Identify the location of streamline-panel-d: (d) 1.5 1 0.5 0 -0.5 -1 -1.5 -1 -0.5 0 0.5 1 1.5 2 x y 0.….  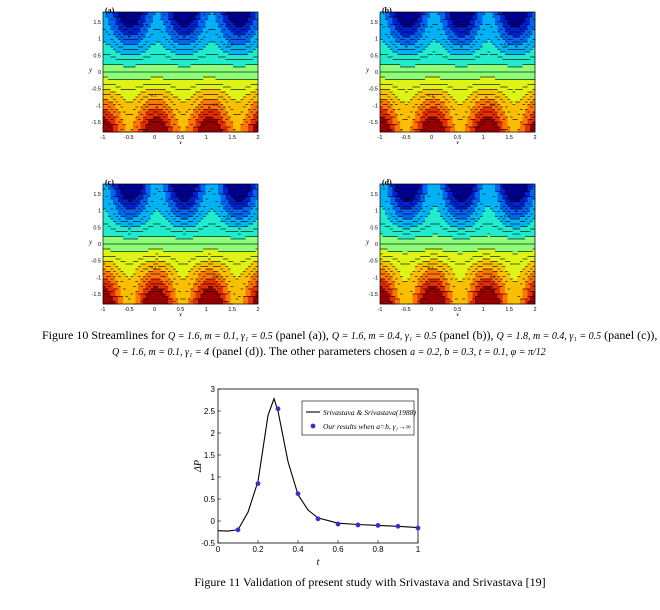
(449, 246).